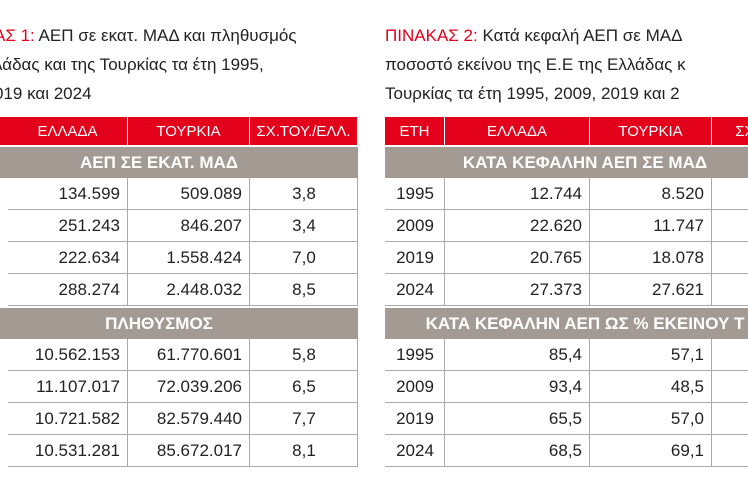 Image resolution: width=748 pixels, height=498 pixels. Describe the element at coordinates (89, 225) in the screenshot. I see `cell-value: 251.243` at that location.